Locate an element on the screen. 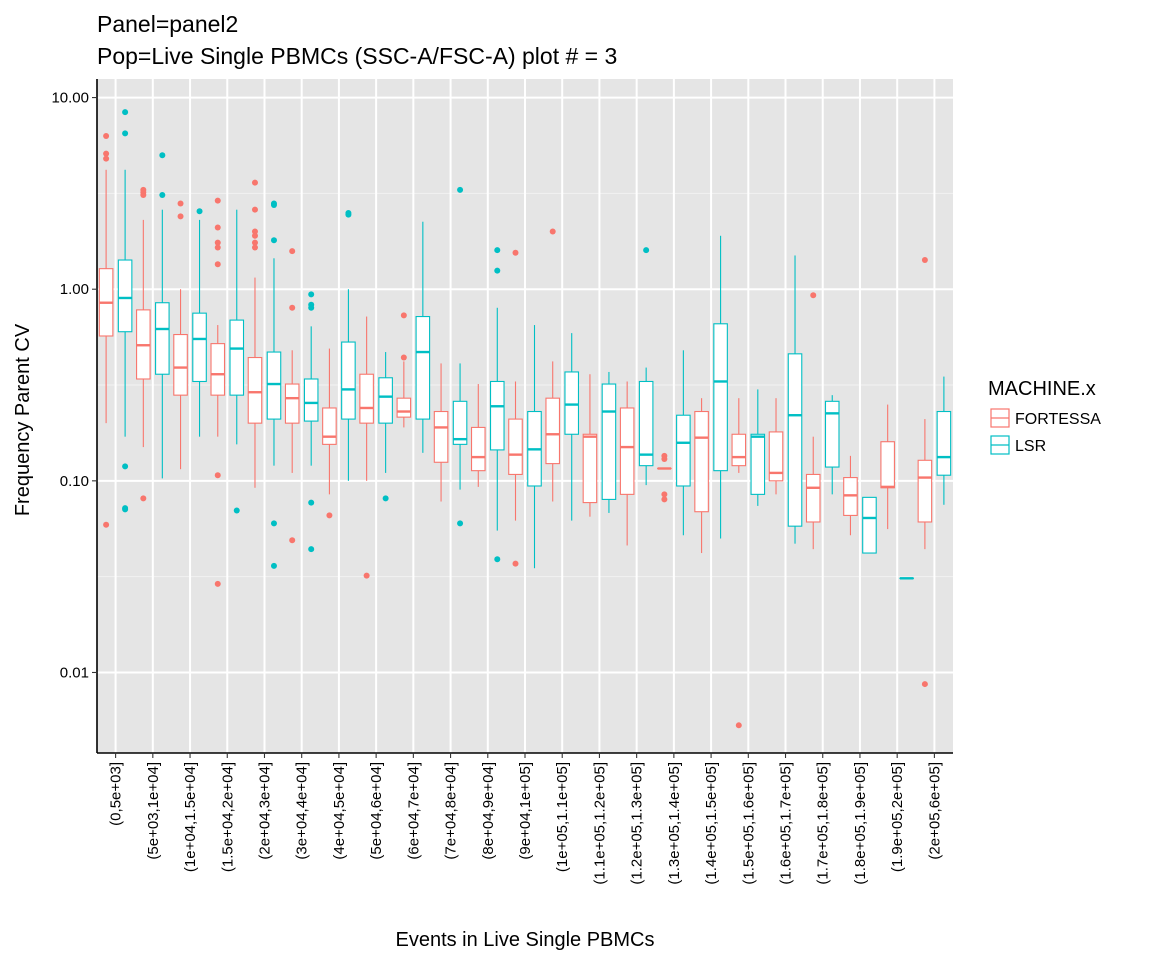 The height and width of the screenshot is (965, 1152). y-tick-label: 0.01 is located at coordinates (74, 672).